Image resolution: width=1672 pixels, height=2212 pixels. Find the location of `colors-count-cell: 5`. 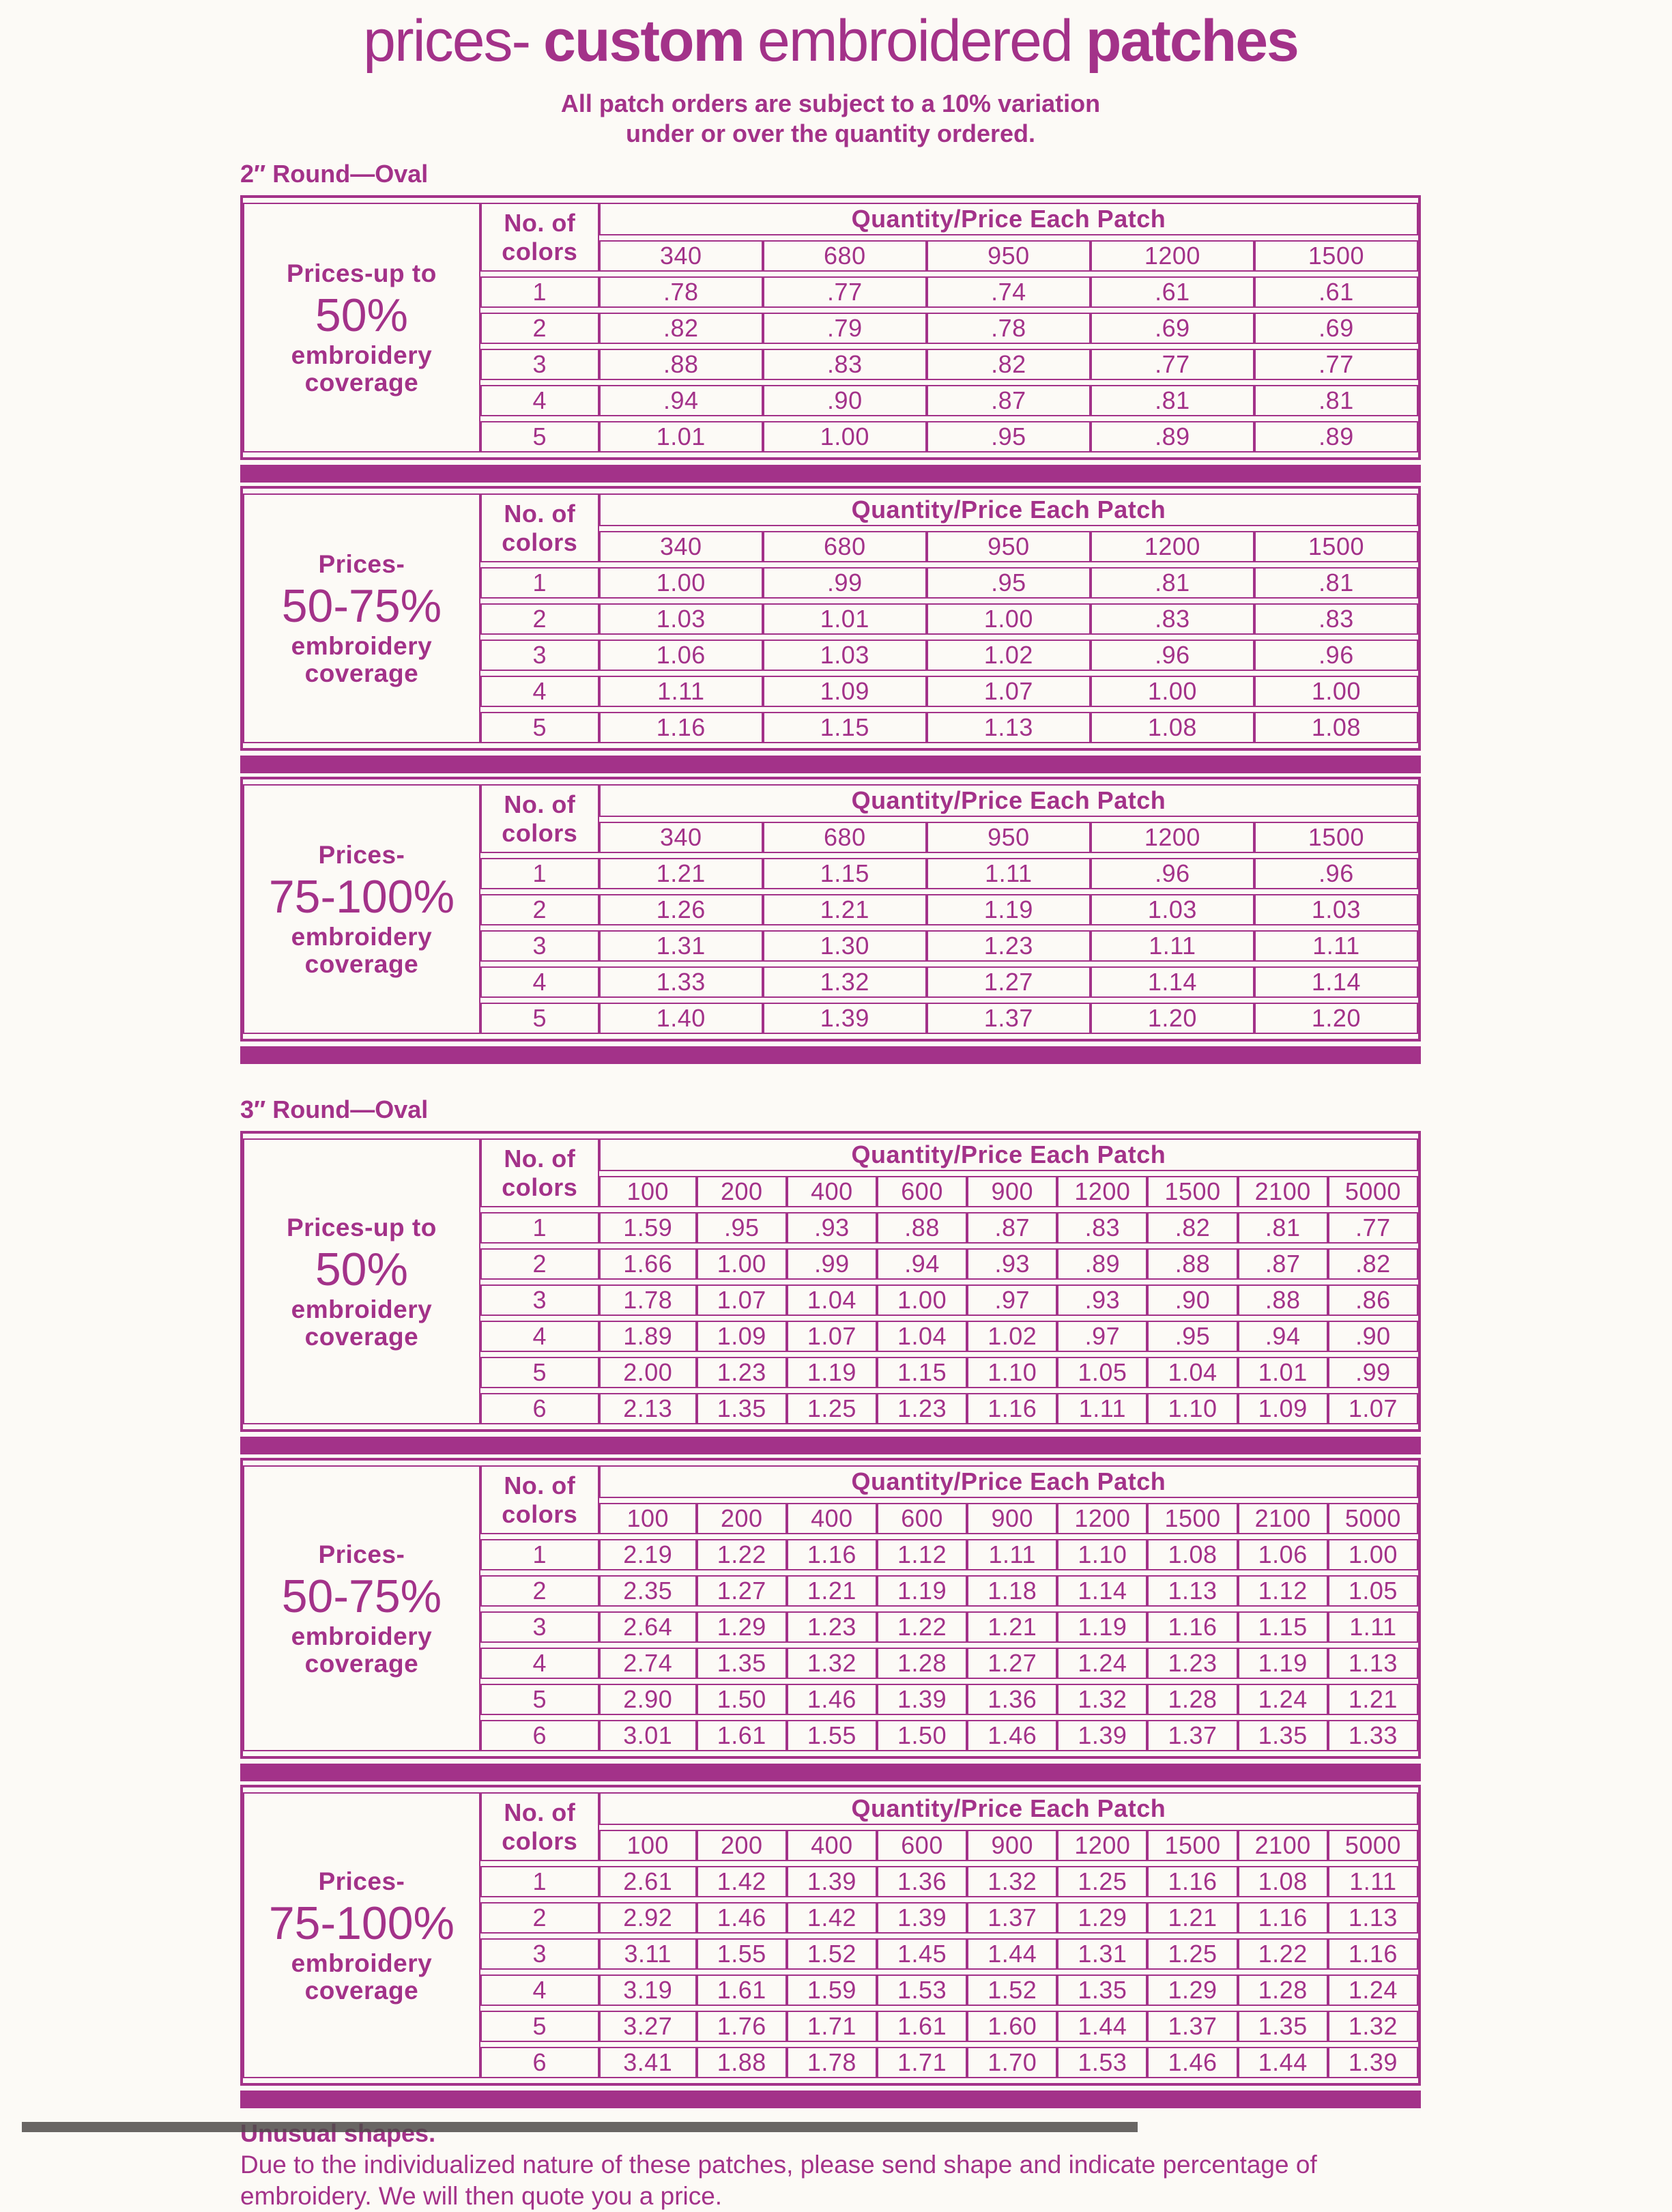

colors-count-cell: 5 is located at coordinates (539, 728).